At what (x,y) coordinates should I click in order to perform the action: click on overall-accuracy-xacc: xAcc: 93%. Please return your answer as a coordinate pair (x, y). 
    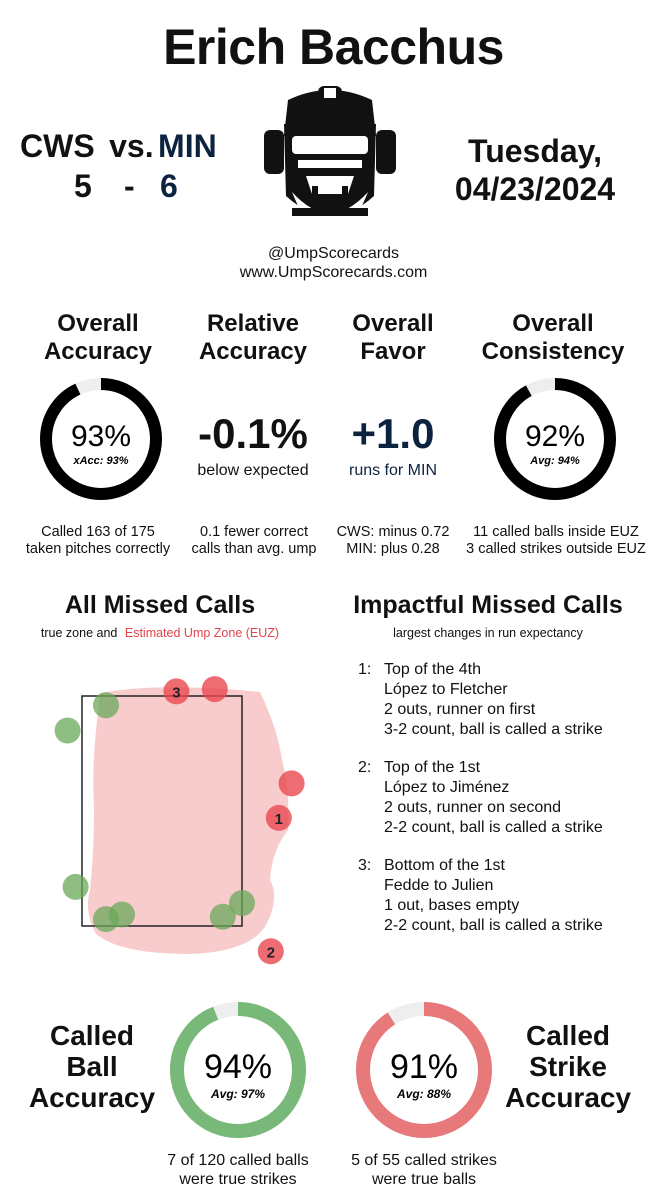
    Looking at the image, I should click on (100, 461).